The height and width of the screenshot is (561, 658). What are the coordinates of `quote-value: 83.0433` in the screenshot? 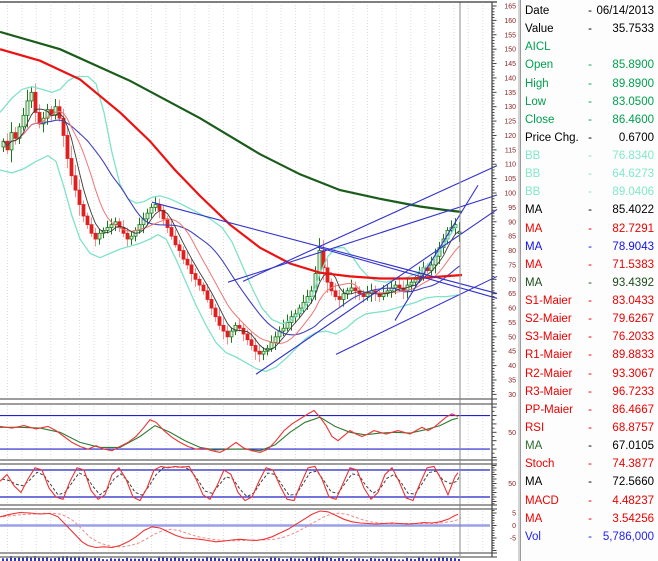 It's located at (633, 301).